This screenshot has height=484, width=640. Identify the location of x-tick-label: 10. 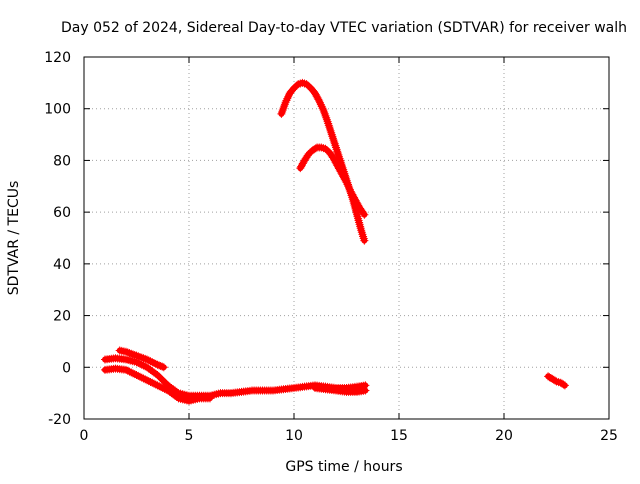
(294, 436).